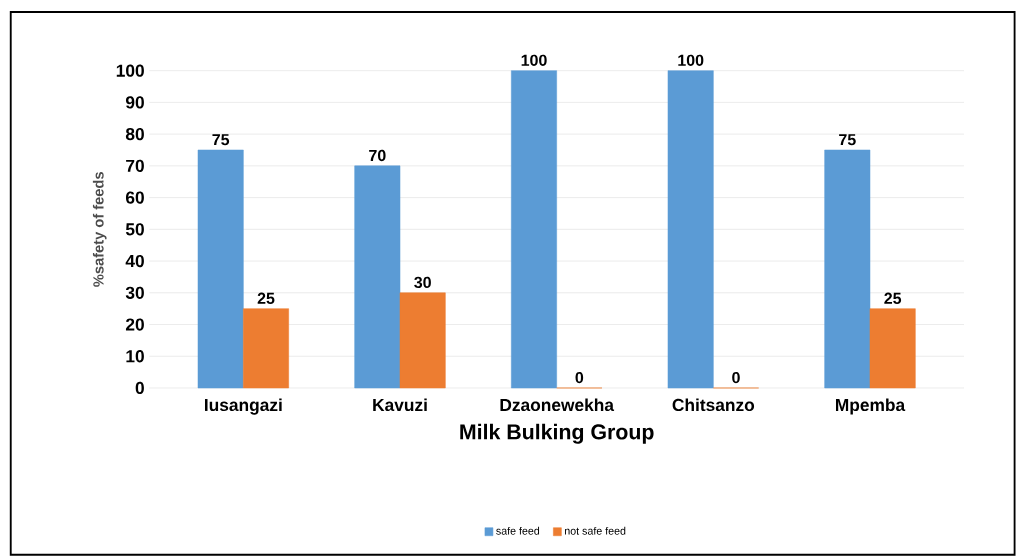  I want to click on y-tick-label: 100, so click(130, 70).